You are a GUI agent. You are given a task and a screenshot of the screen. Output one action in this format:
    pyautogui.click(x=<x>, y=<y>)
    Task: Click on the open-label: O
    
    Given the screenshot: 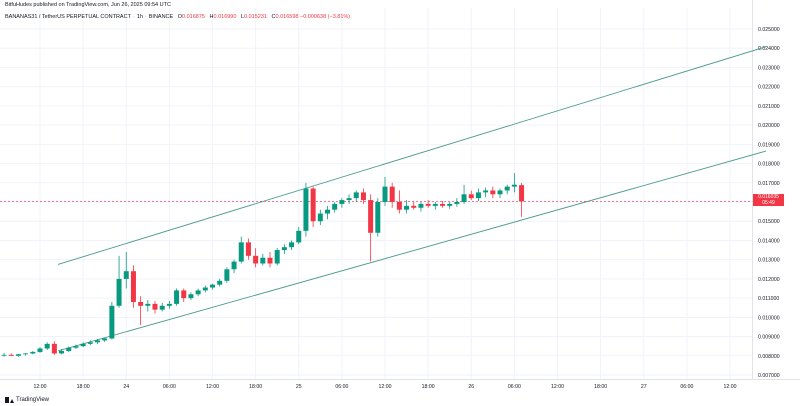 What is the action you would take?
    pyautogui.click(x=180, y=17)
    